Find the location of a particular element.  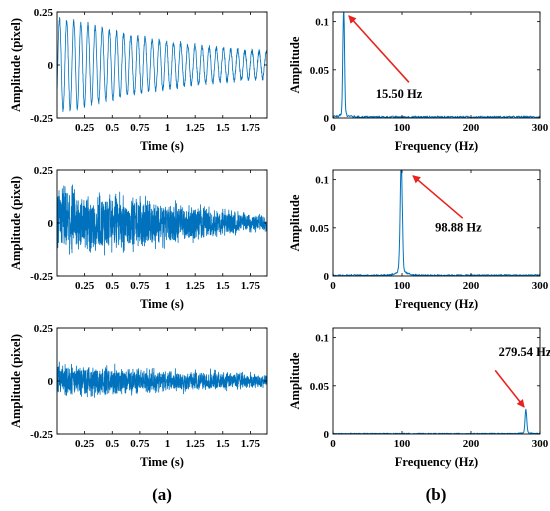

peak-frequency-label: 15.50 Hz is located at coordinates (399, 94).